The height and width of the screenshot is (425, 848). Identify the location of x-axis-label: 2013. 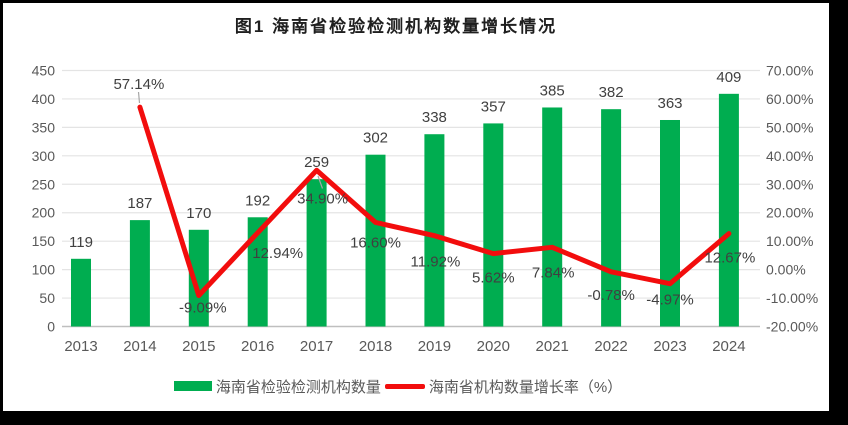
(80, 346).